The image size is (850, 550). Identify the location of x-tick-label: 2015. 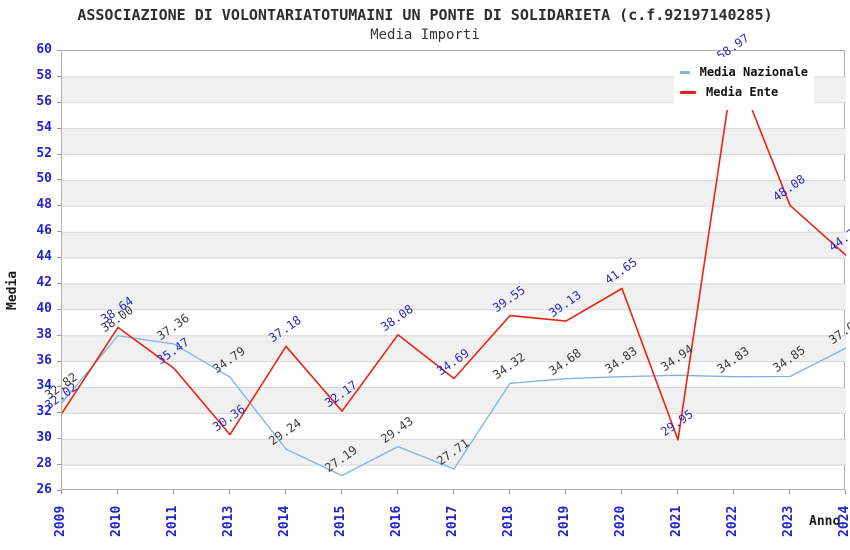
(340, 521).